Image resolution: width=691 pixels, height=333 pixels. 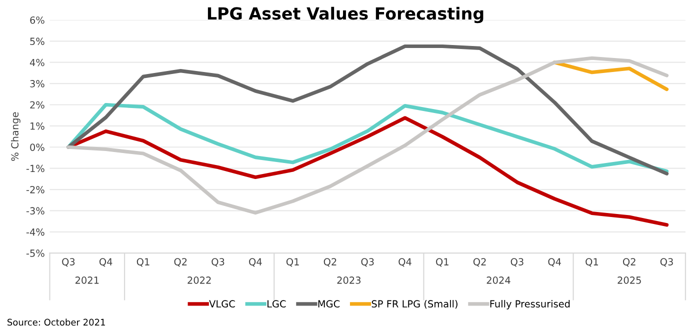 What do you see at coordinates (37, 105) in the screenshot?
I see `y-tick-label: 2%` at bounding box center [37, 105].